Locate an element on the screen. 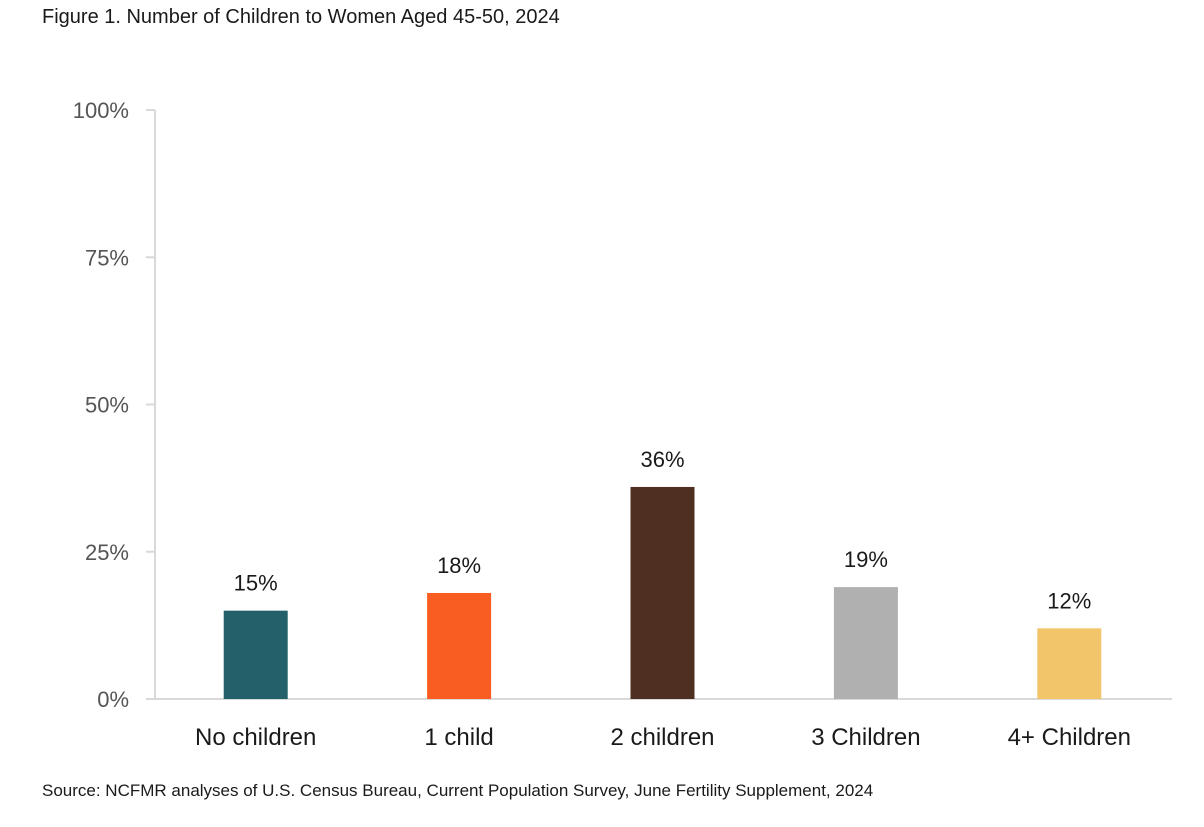 The image size is (1204, 827). x-category-label-1: 1 child is located at coordinates (458, 737).